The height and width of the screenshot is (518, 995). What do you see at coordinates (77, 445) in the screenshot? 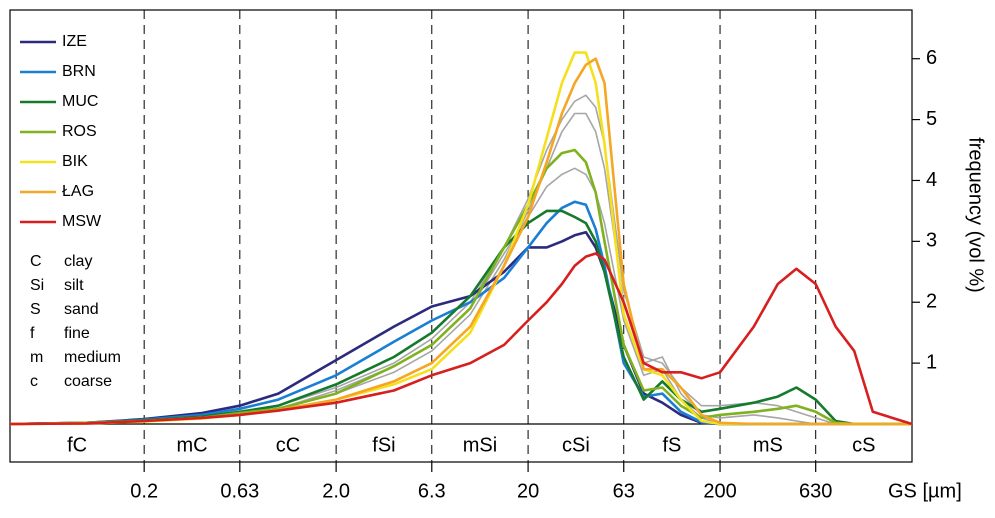
I see `class-label: fC` at bounding box center [77, 445].